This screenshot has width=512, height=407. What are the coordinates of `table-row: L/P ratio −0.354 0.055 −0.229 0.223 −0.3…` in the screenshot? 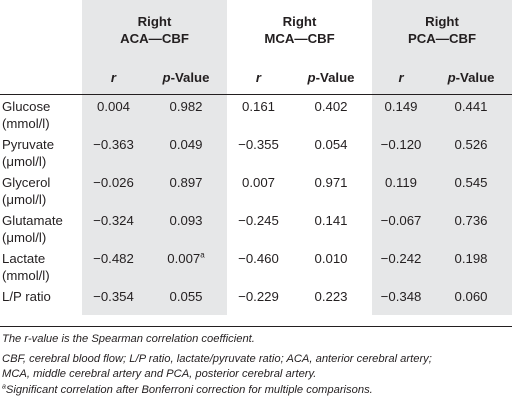 It's located at (256, 299).